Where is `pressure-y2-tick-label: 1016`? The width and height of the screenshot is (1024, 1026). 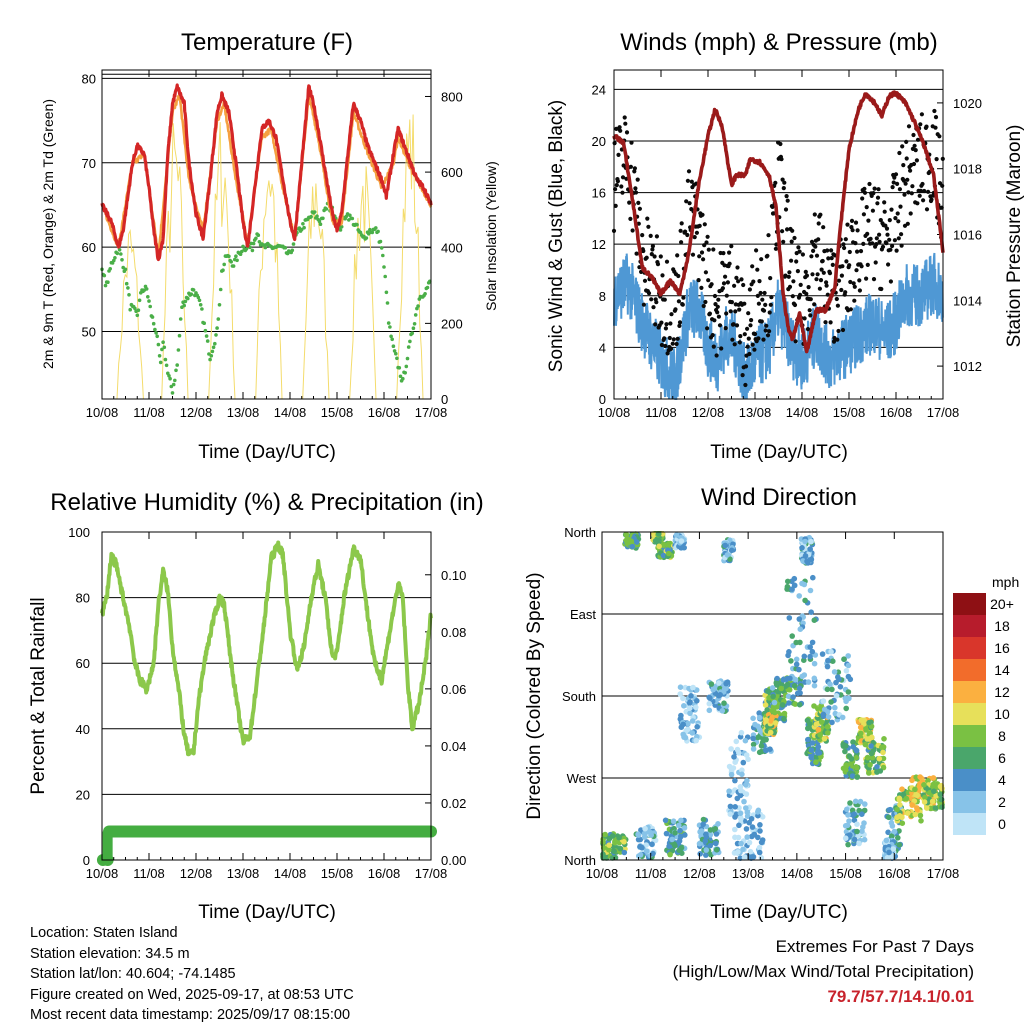 pressure-y2-tick-label: 1016 is located at coordinates (967, 235).